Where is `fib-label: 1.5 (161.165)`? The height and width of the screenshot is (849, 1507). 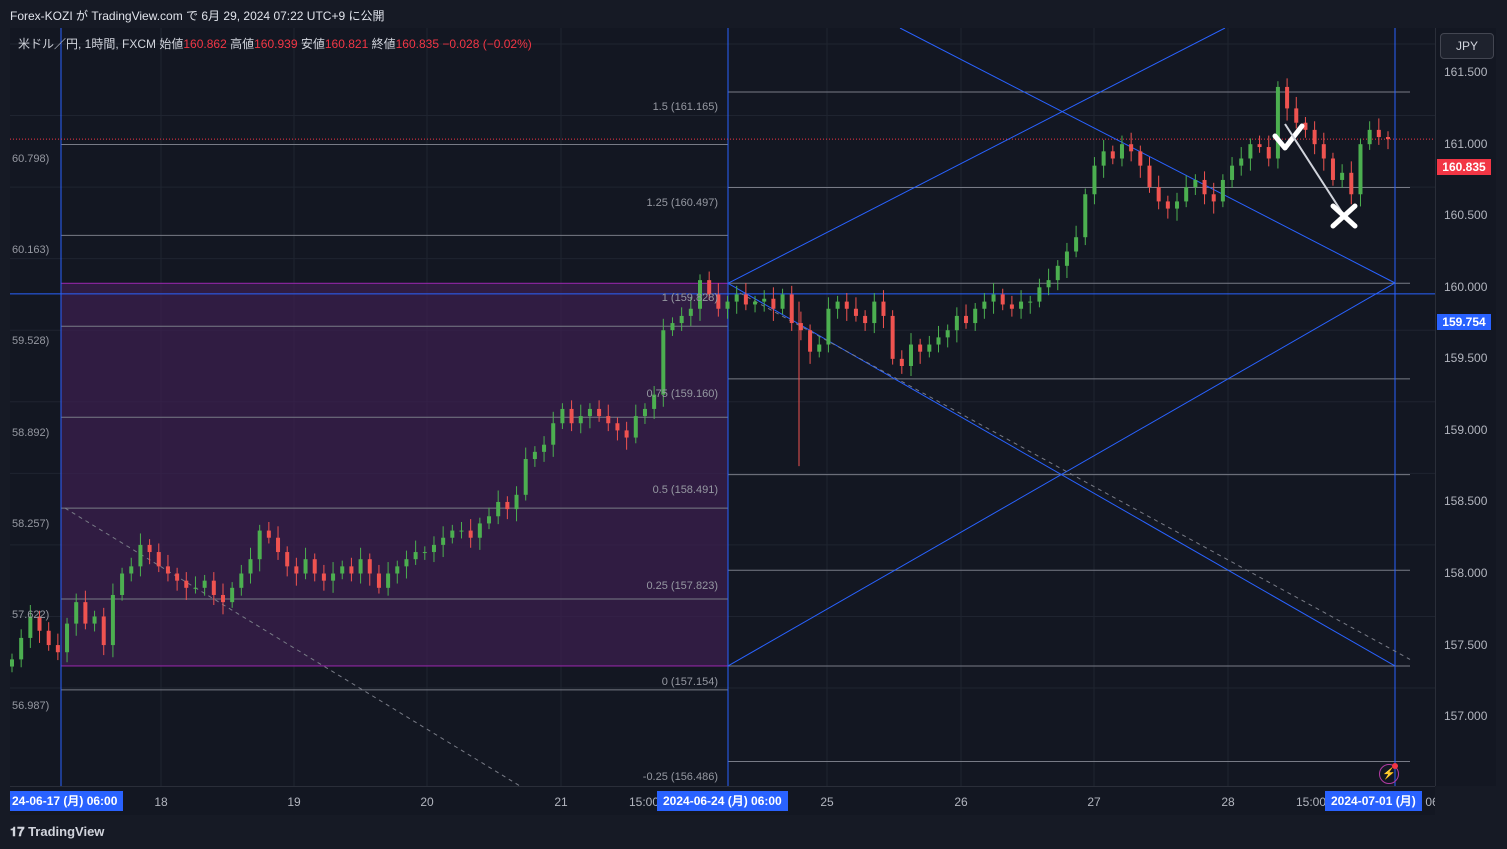 fib-label: 1.5 (161.165) is located at coordinates (685, 107).